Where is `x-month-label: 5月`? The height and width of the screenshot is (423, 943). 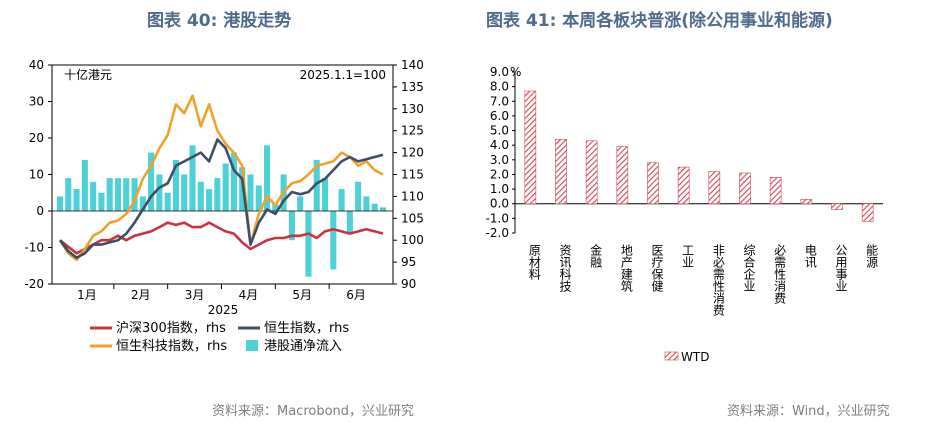 x-month-label: 5月 is located at coordinates (302, 295).